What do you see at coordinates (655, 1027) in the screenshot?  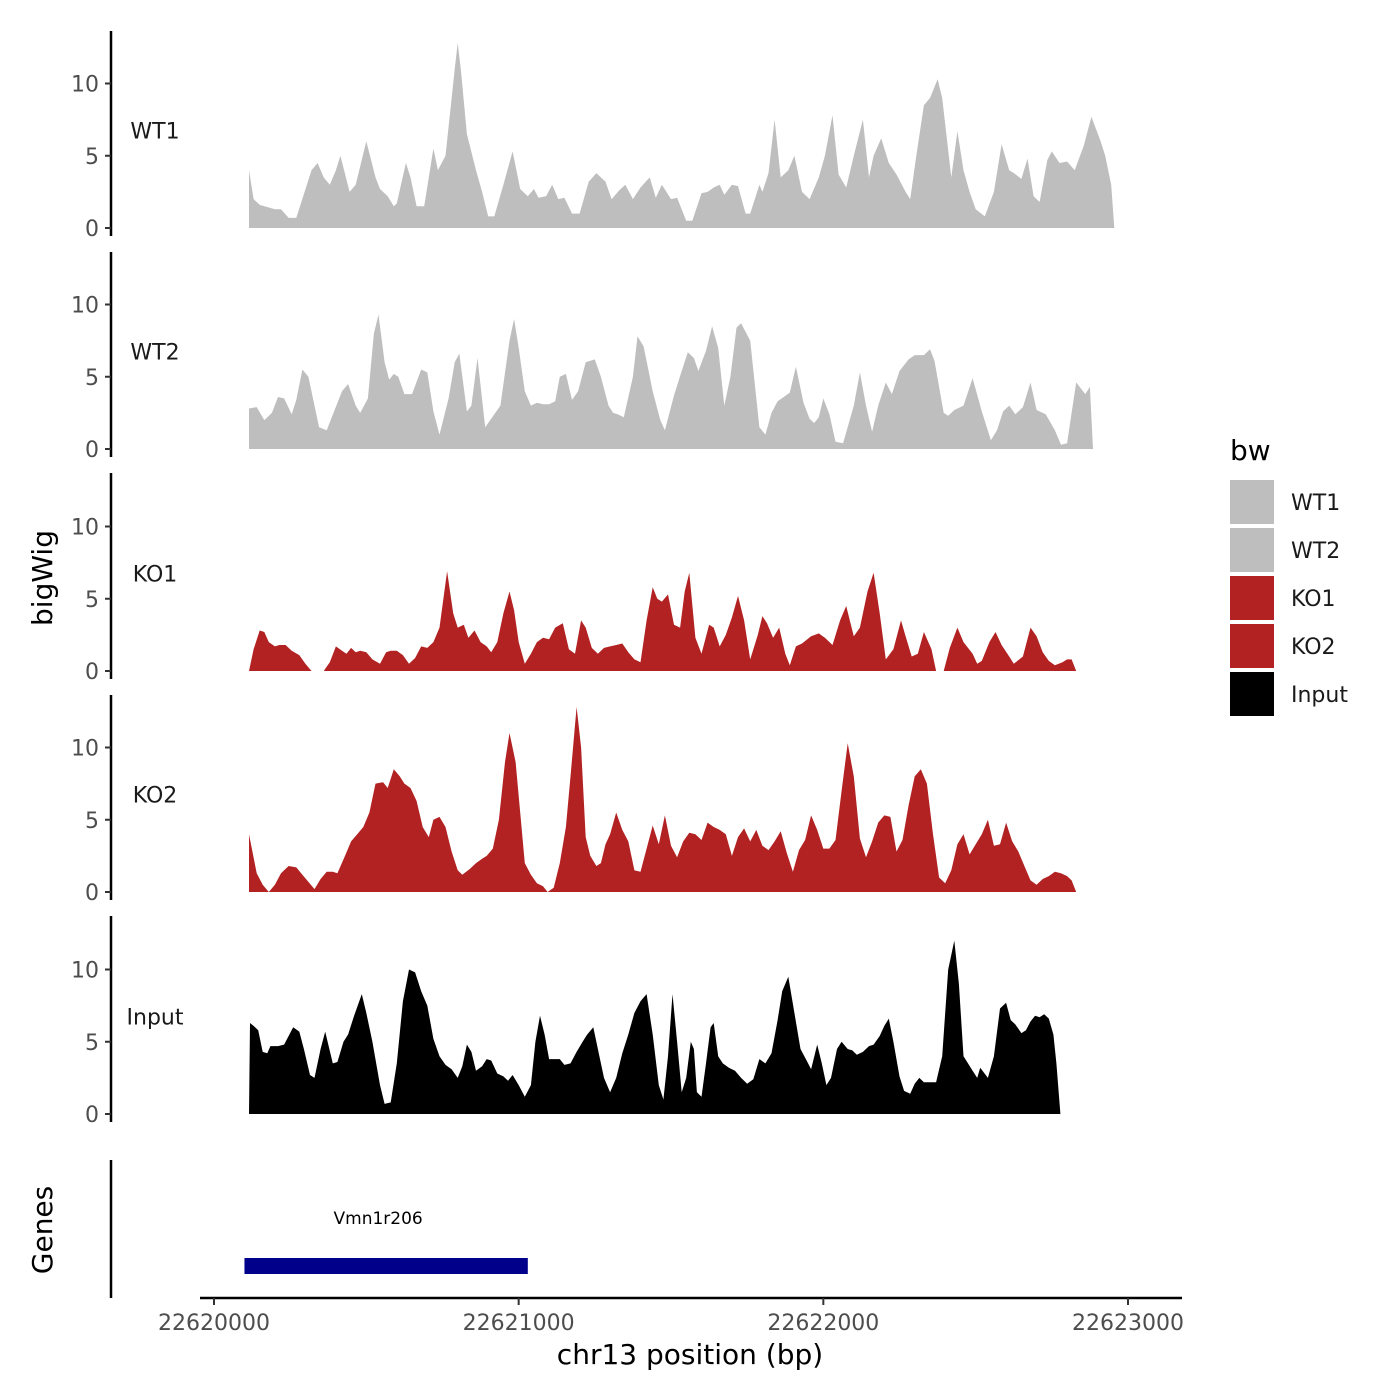 I see `area-input` at bounding box center [655, 1027].